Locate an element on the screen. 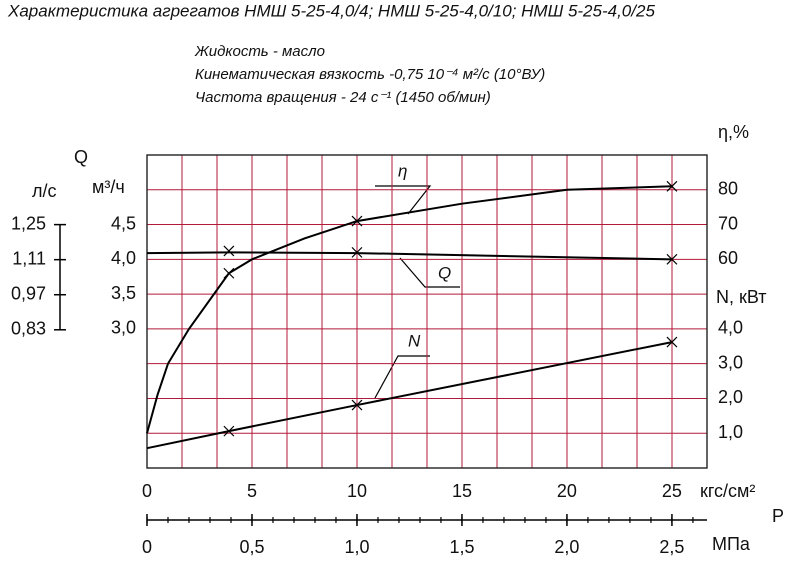 The width and height of the screenshot is (793, 585). lps-tick-label: 0,97 is located at coordinates (28, 293).